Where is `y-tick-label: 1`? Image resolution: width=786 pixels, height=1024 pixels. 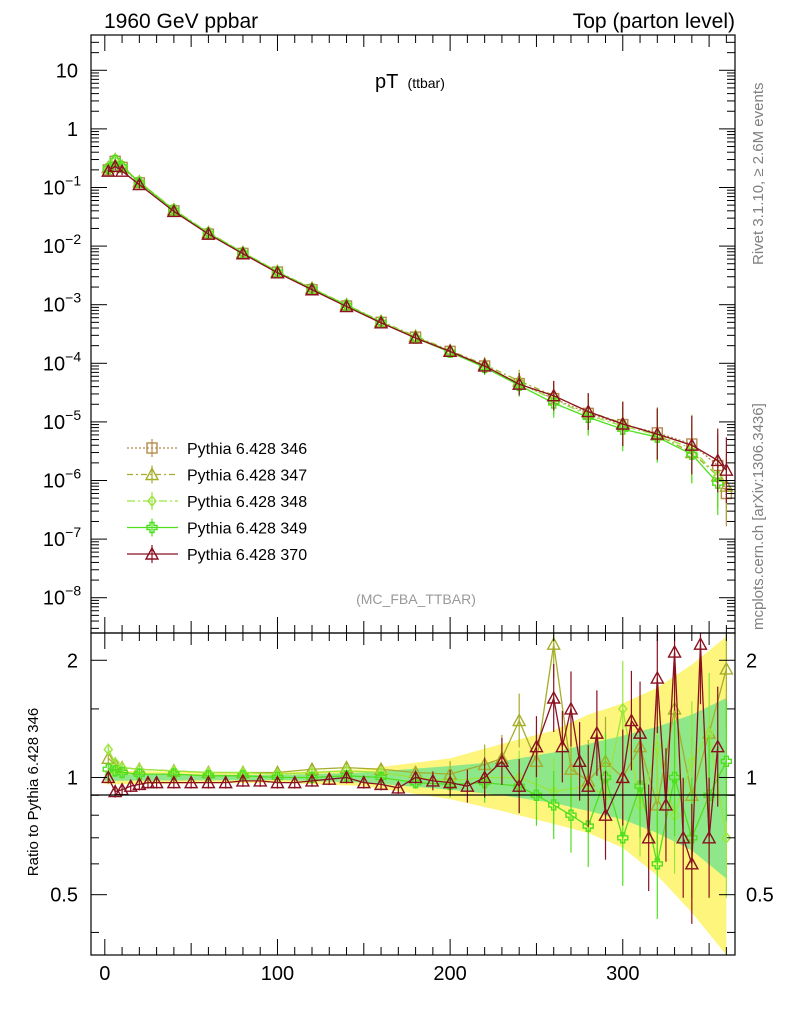
y-tick-label: 1 is located at coordinates (72, 130).